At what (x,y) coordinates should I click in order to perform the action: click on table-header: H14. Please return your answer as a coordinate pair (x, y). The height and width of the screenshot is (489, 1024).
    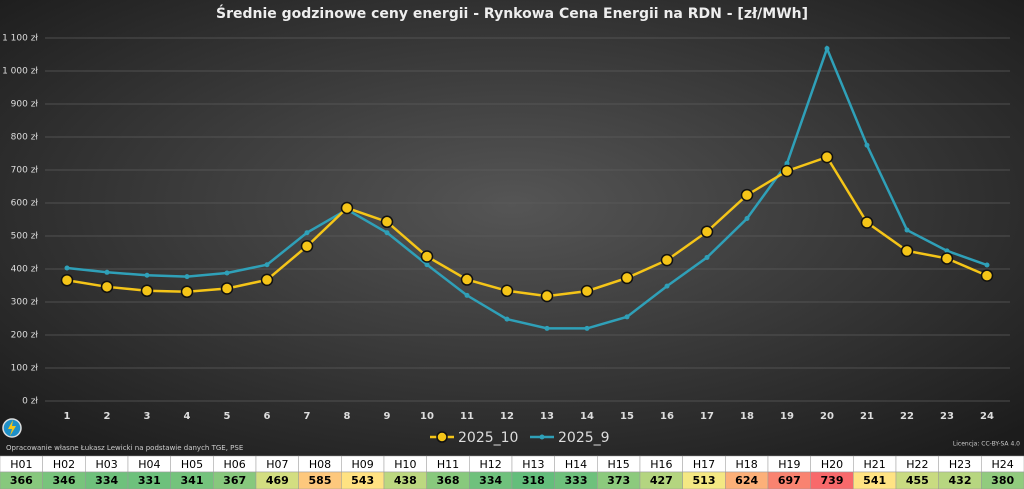
    Looking at the image, I should click on (576, 464).